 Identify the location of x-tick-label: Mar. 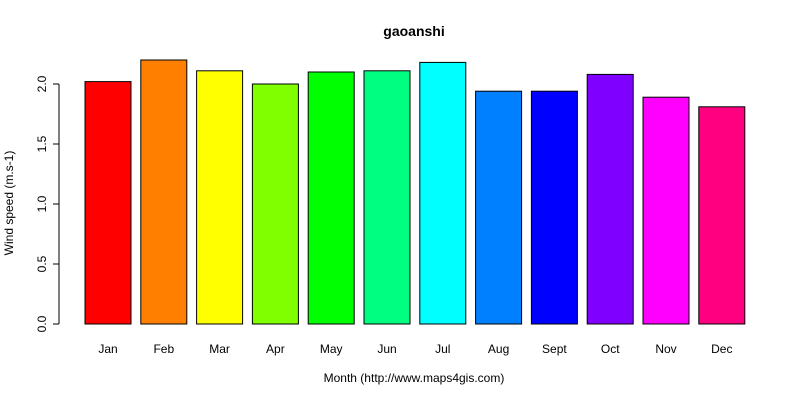
(219, 349).